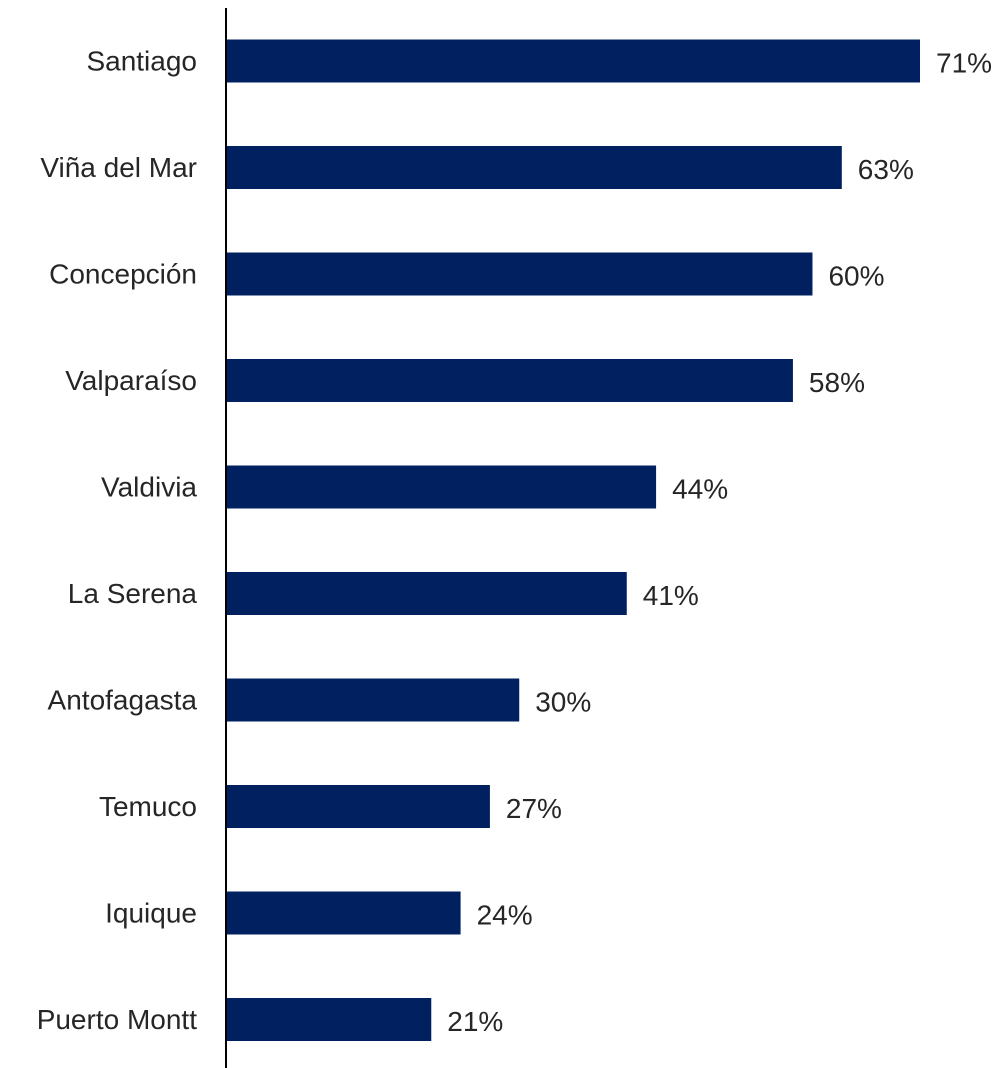  Describe the element at coordinates (141, 61) in the screenshot. I see `category-label-0: Santiago` at that location.